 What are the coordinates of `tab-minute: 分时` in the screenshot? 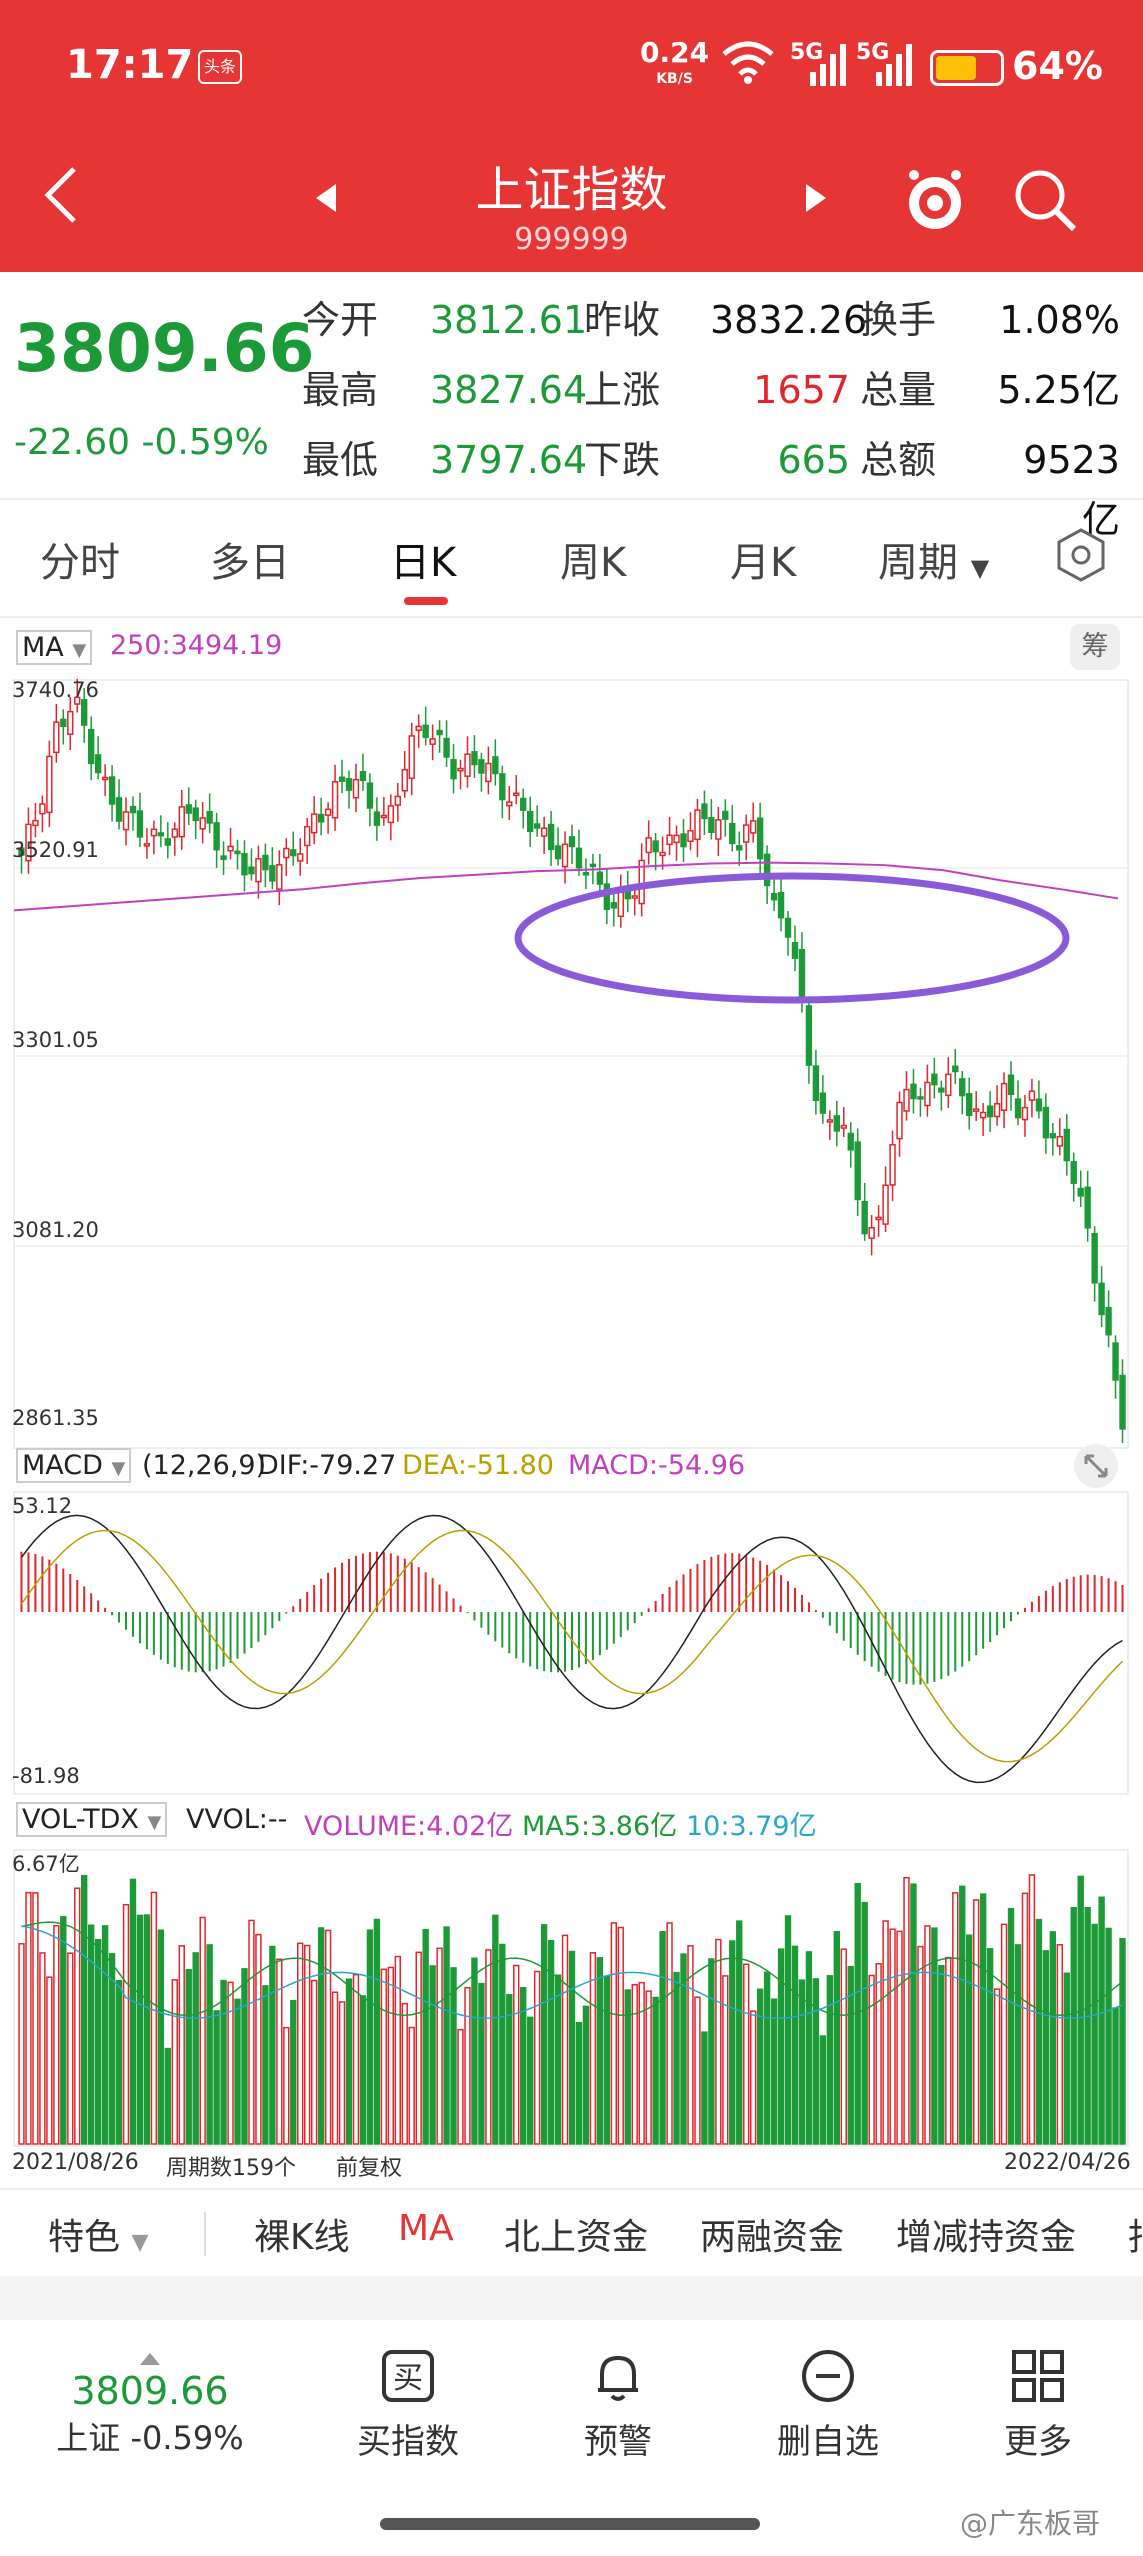 It's located at (80, 563).